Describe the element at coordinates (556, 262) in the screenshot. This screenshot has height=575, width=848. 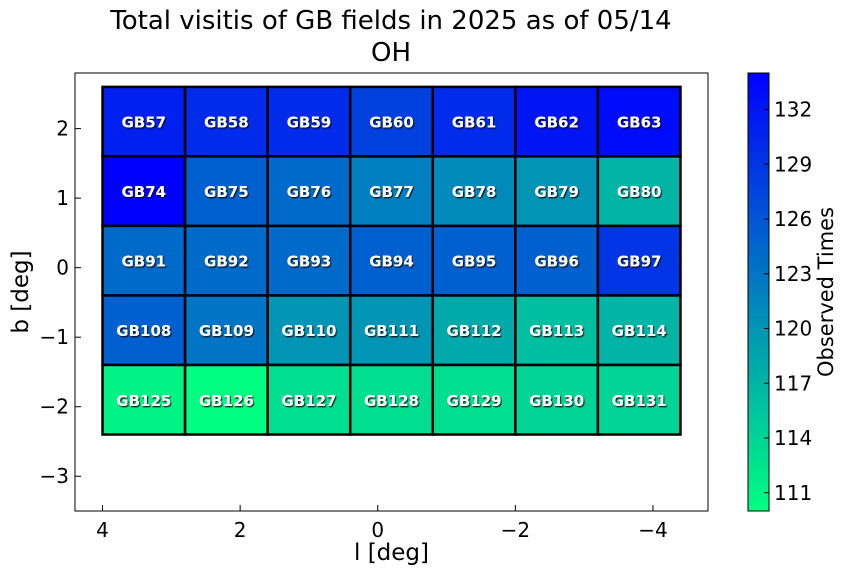
I see `cell-label-gb96: GB96` at that location.